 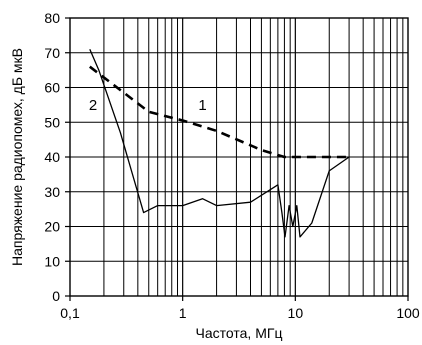 I want to click on curve-label-1: 1, so click(x=202, y=105).